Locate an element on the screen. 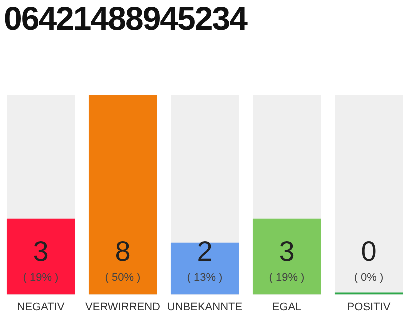  data-label: ( 0% ) is located at coordinates (369, 278).